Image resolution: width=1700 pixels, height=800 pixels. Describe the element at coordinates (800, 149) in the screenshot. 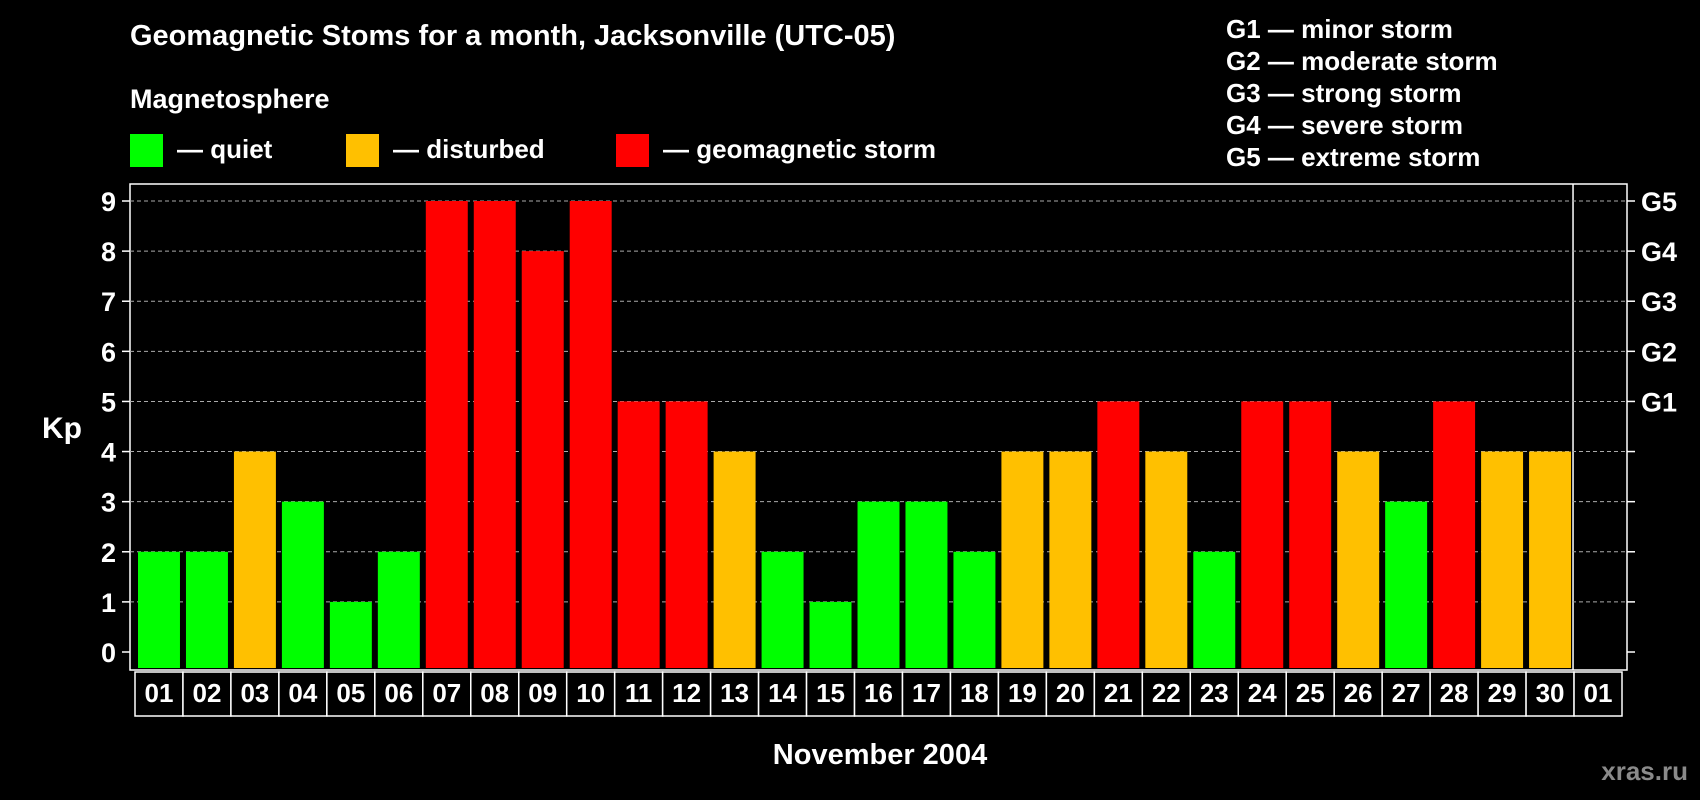

I see `legend-label-storm: — geomagnetic storm` at that location.